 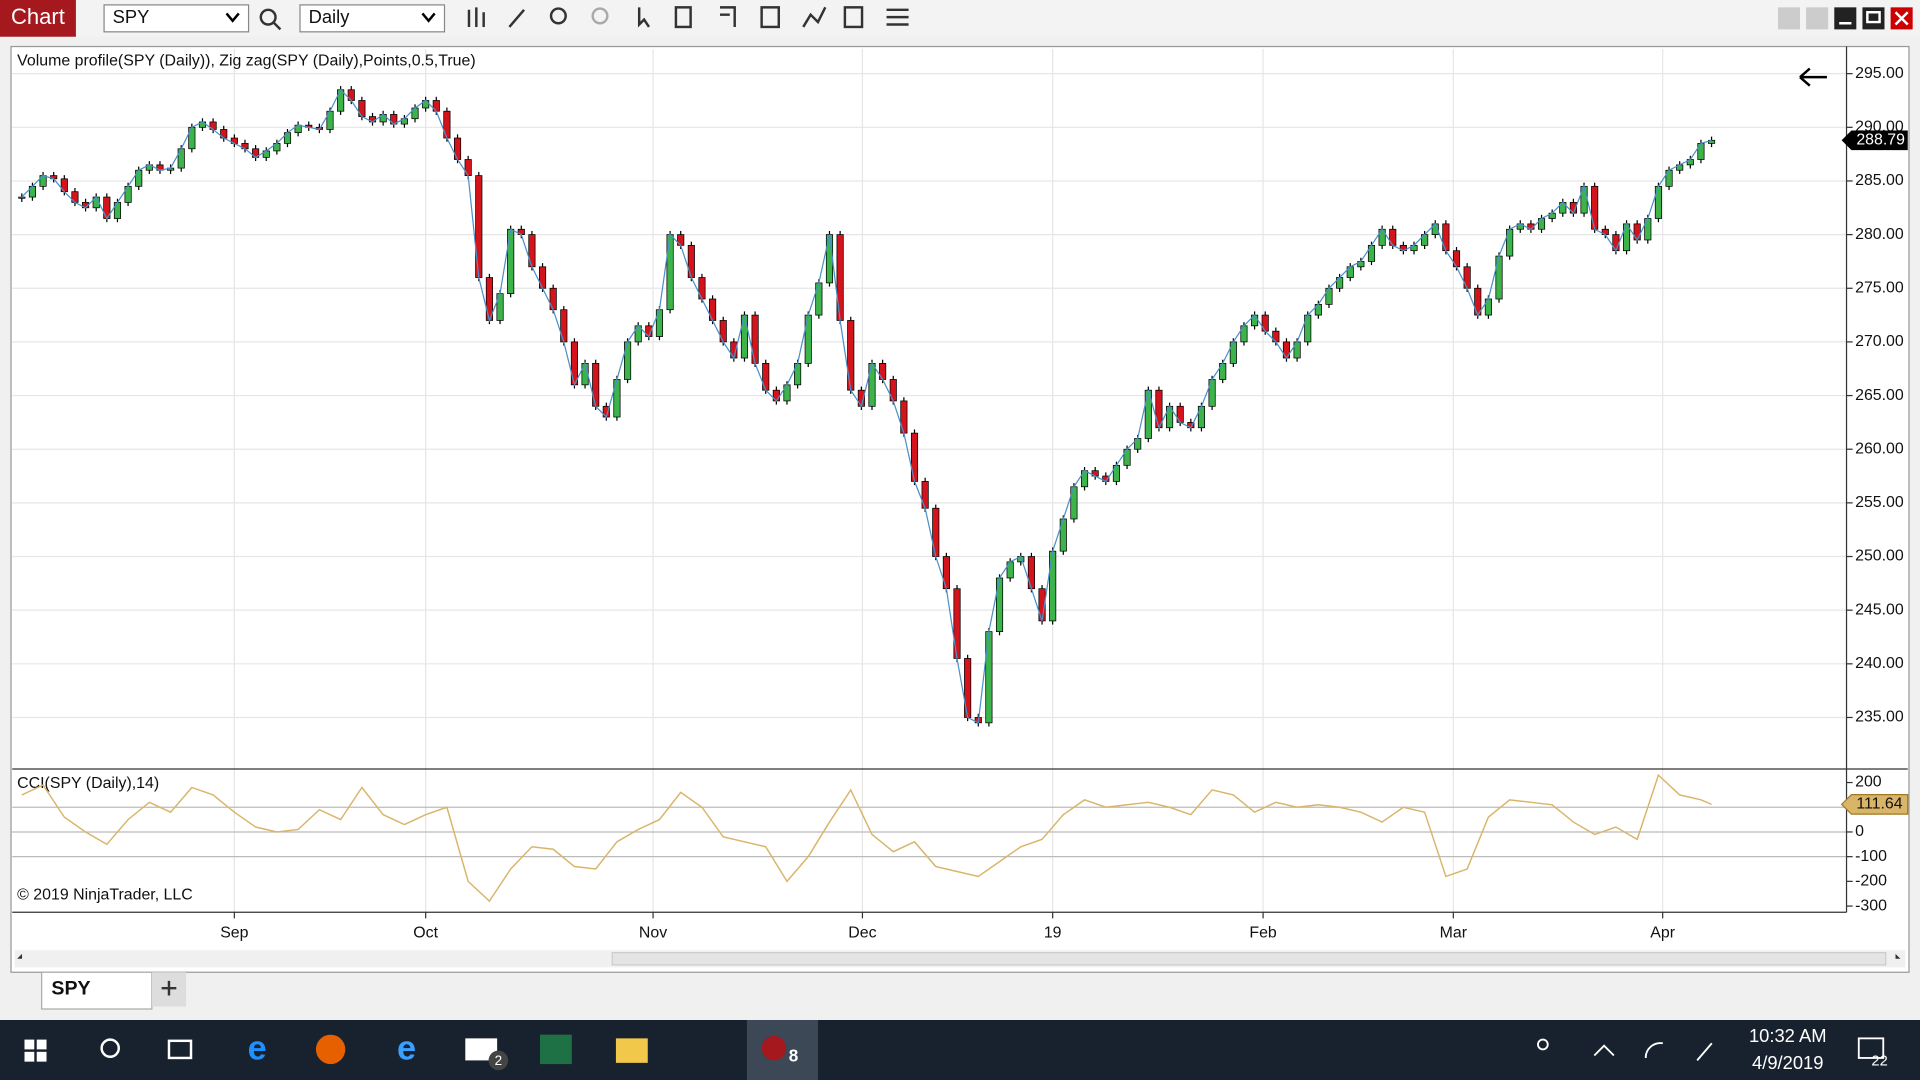 I want to click on firefox-icon, so click(x=330, y=1049).